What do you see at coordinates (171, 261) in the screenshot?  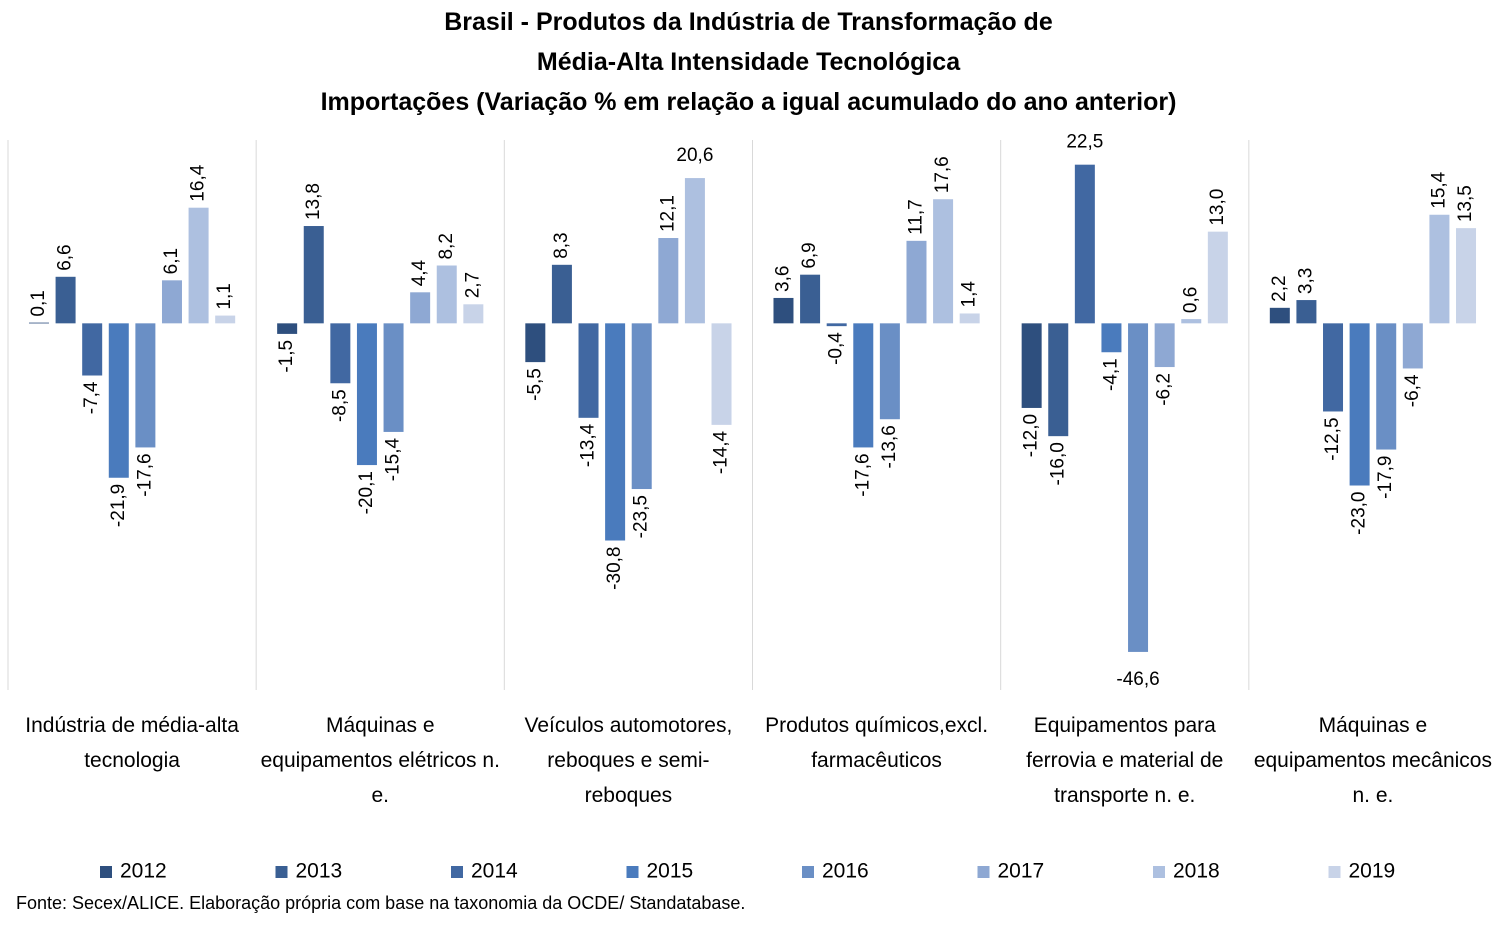 I see `data-label: 6,1` at bounding box center [171, 261].